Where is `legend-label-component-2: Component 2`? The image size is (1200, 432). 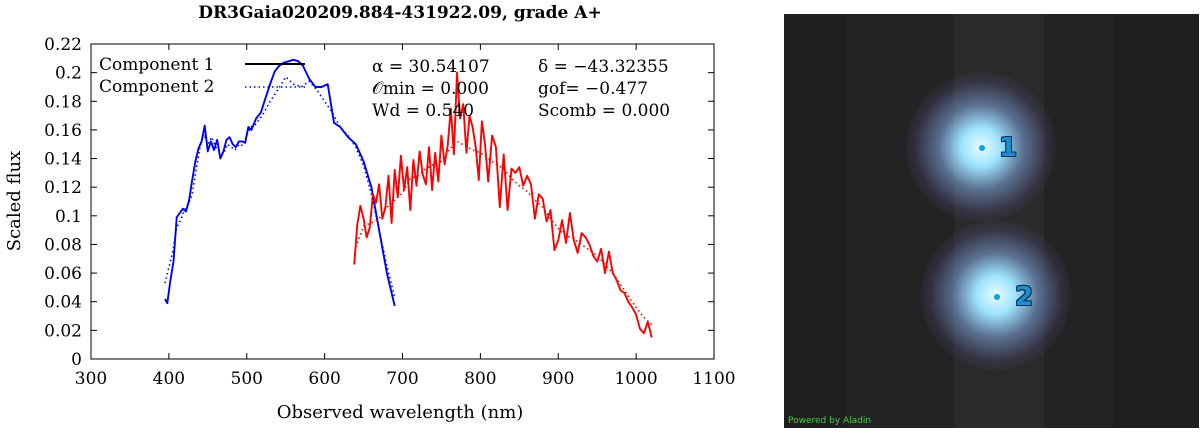 legend-label-component-2: Component 2 is located at coordinates (157, 87).